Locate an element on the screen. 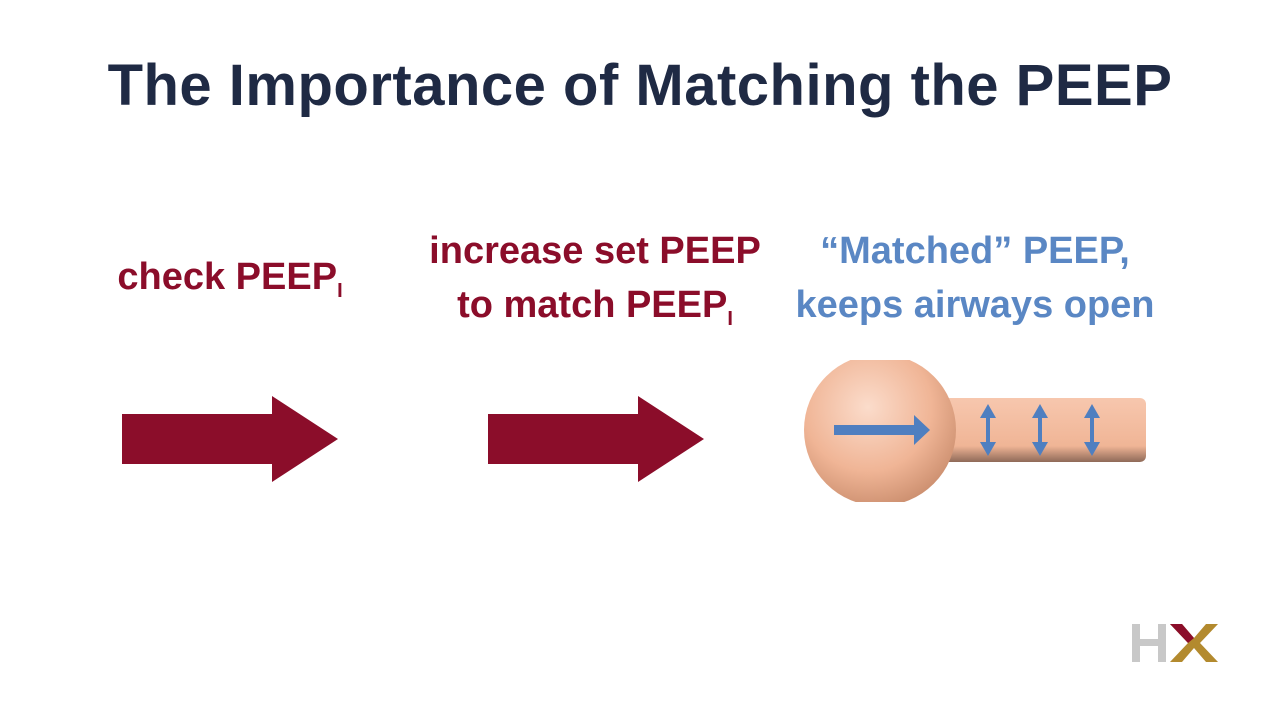 The height and width of the screenshot is (720, 1280). step-1-label: check PEEPI is located at coordinates (230, 284).